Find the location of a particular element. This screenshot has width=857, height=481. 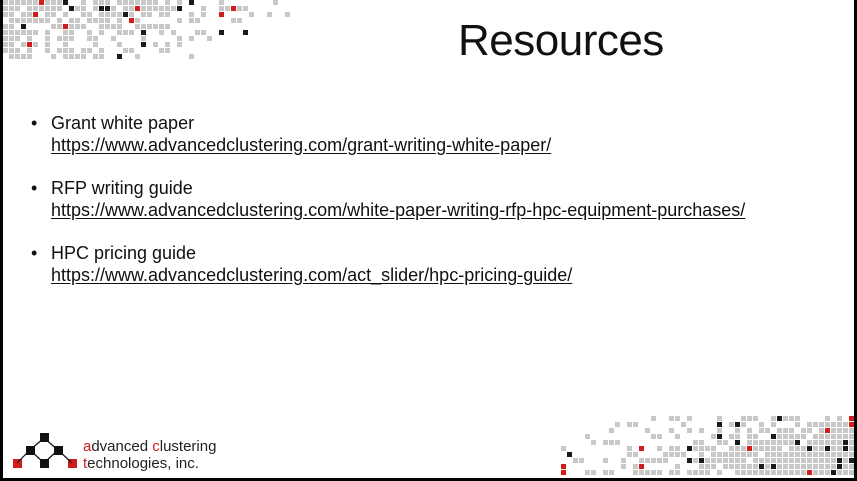

decorative-pixel-mosaic-top is located at coordinates (146, 29).